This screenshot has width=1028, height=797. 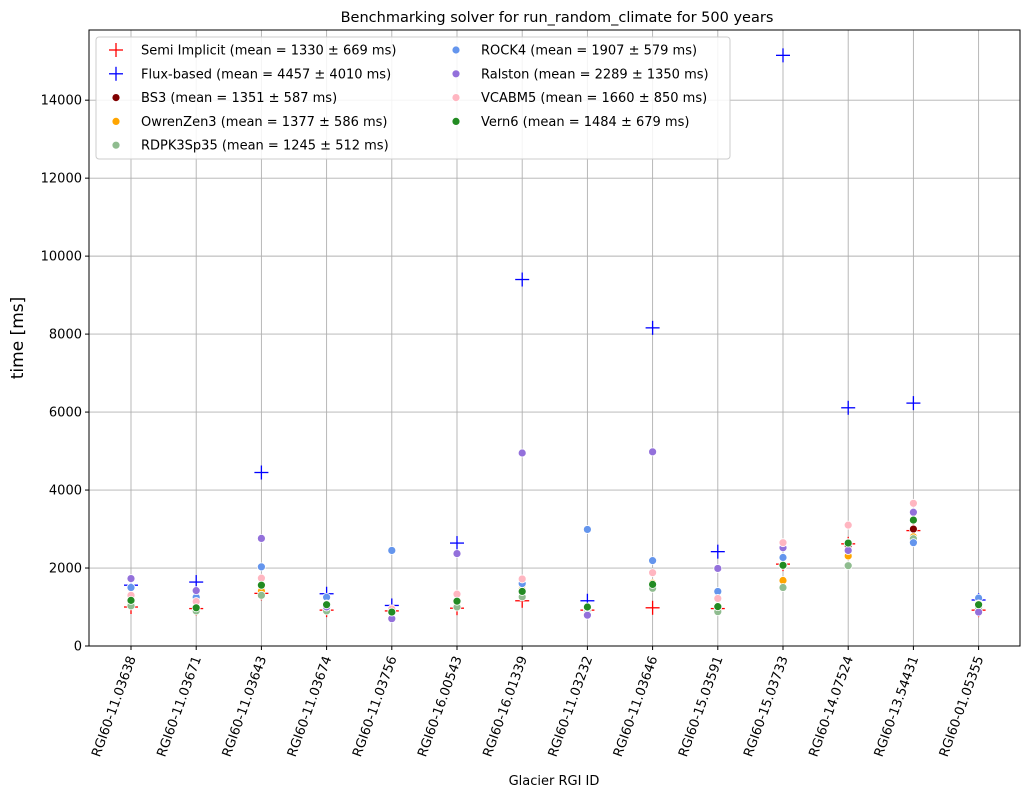 I want to click on x-tick-label: RGI60-11.03638, so click(x=114, y=706).